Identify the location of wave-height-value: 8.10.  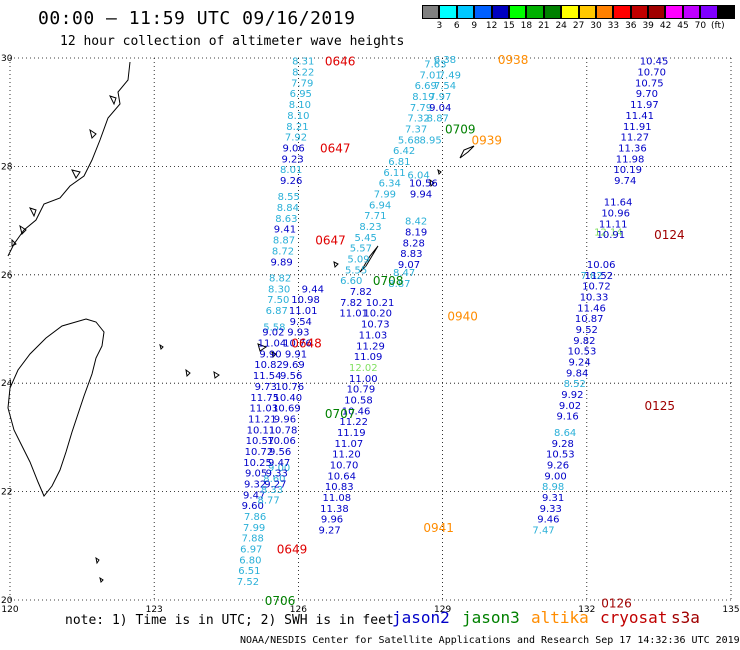
(298, 116).